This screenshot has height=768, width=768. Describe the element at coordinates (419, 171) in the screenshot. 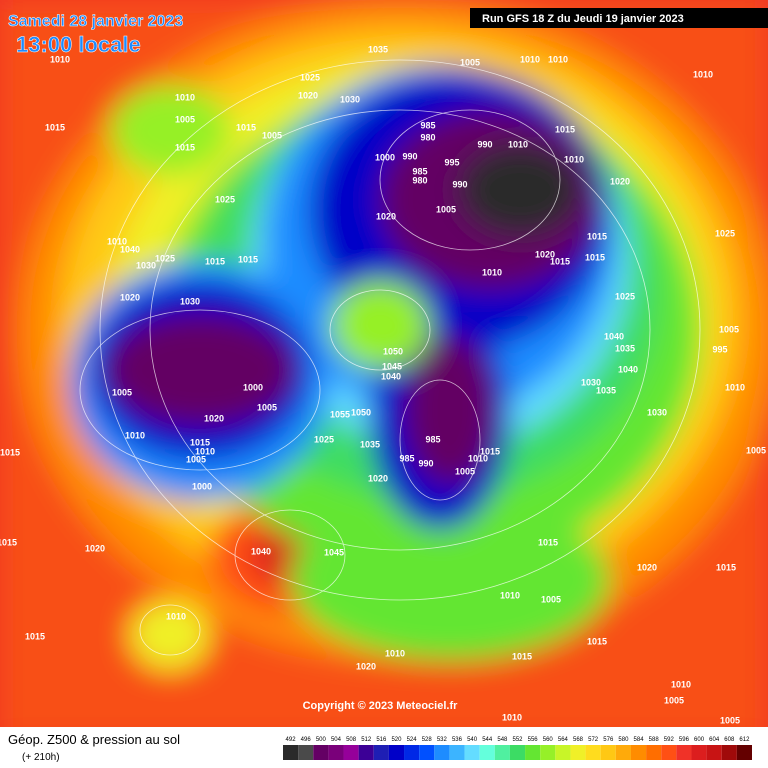

I see `isobar-label: 985` at that location.